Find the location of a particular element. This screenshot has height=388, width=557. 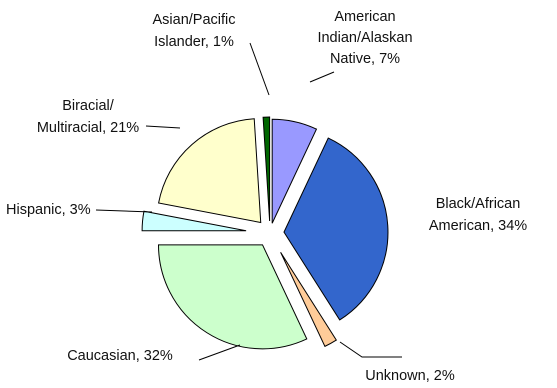

data-label-caucasian: Caucasian, 32% is located at coordinates (120, 356).